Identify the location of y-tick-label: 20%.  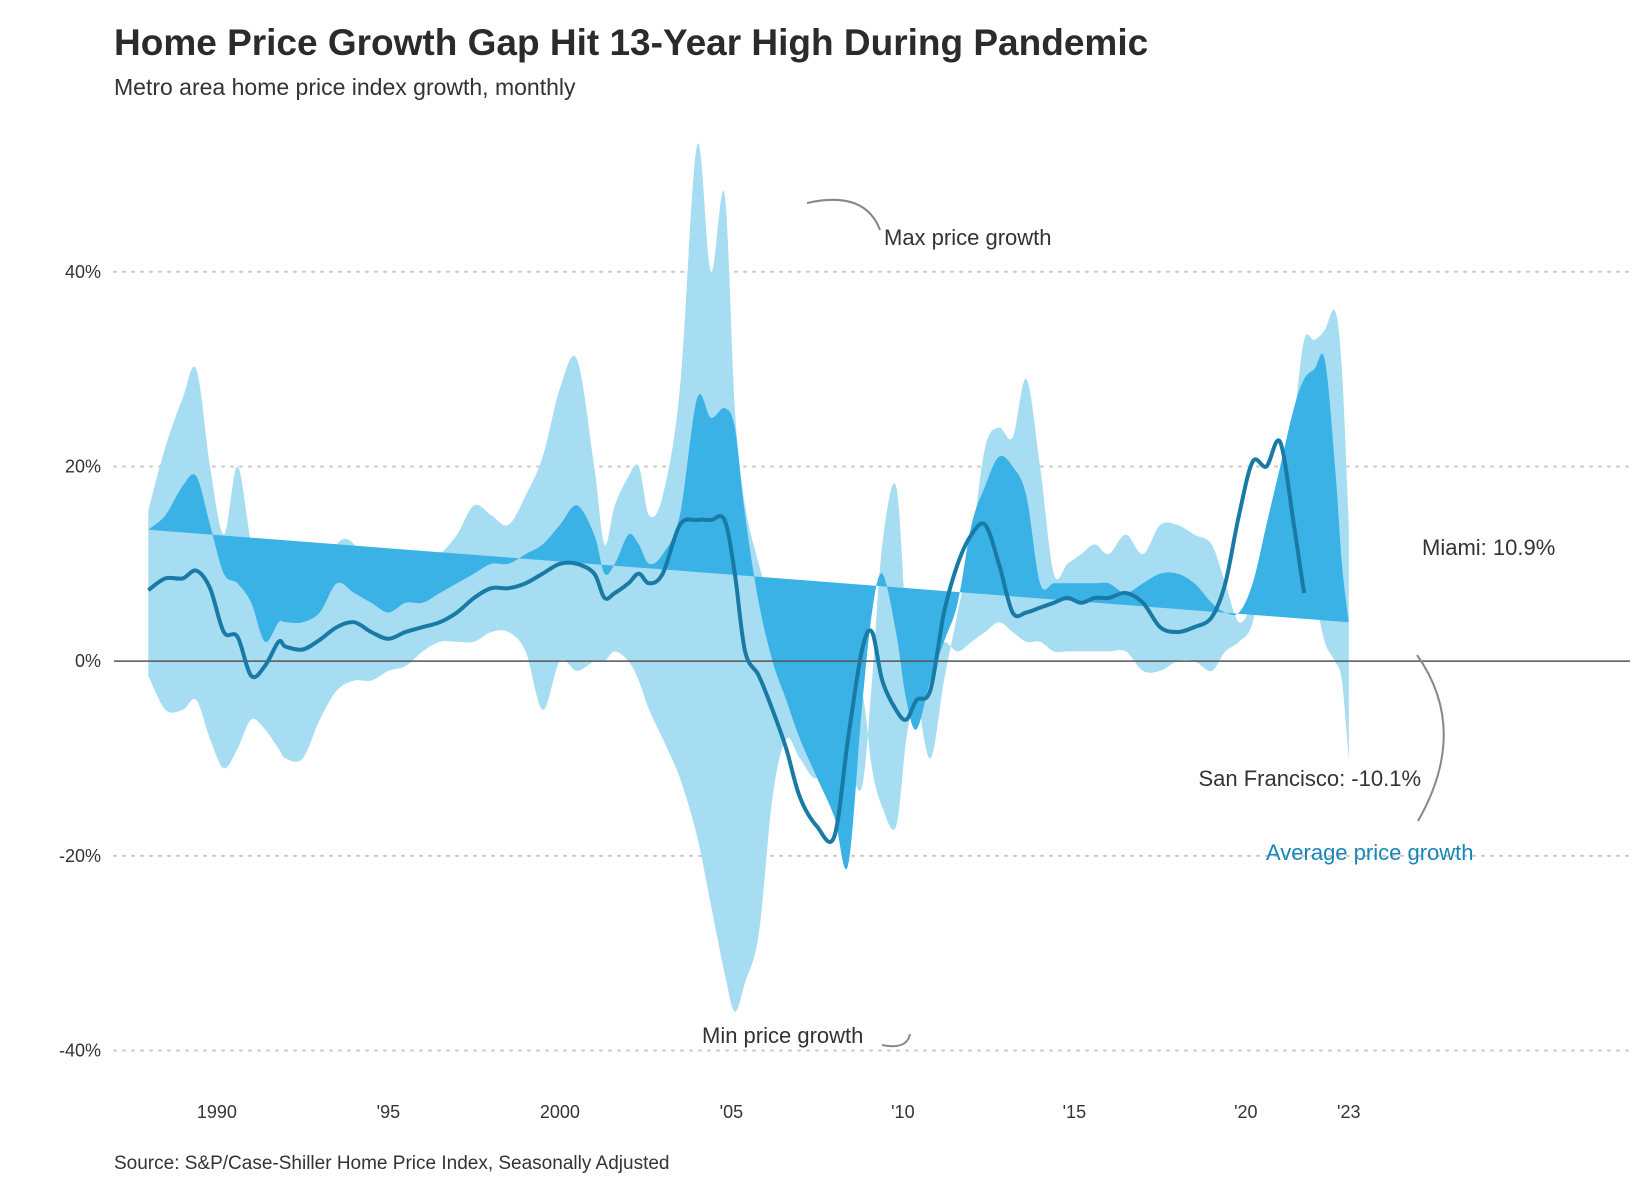
(83, 466).